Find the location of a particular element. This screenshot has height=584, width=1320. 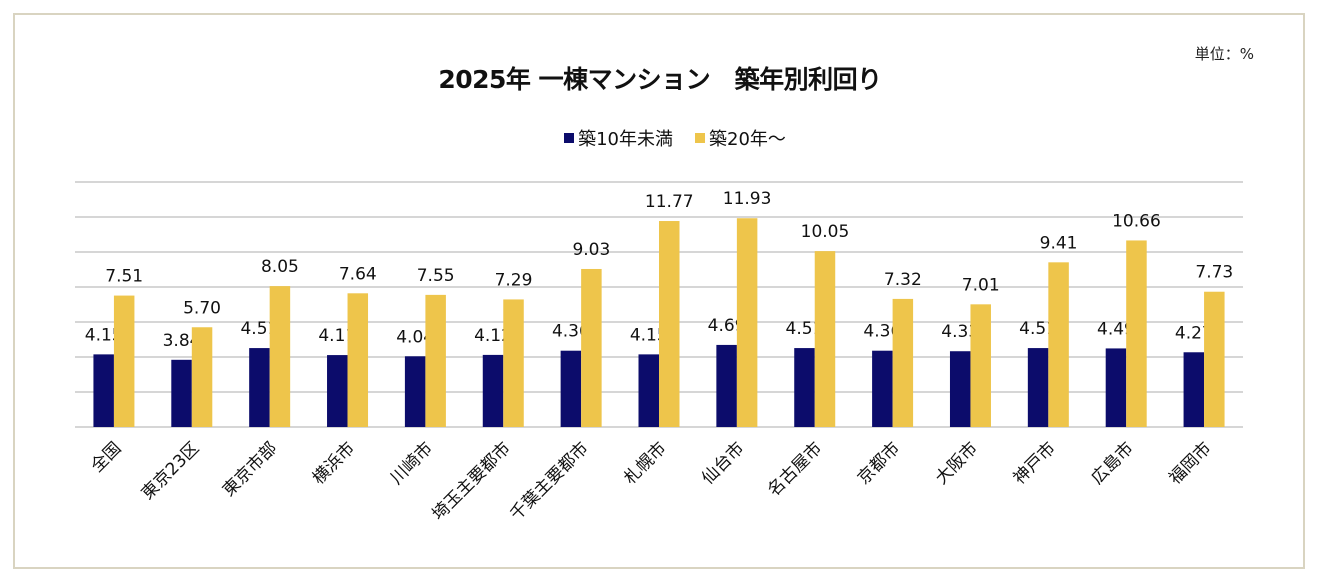

data-label: 7.29 is located at coordinates (514, 280).